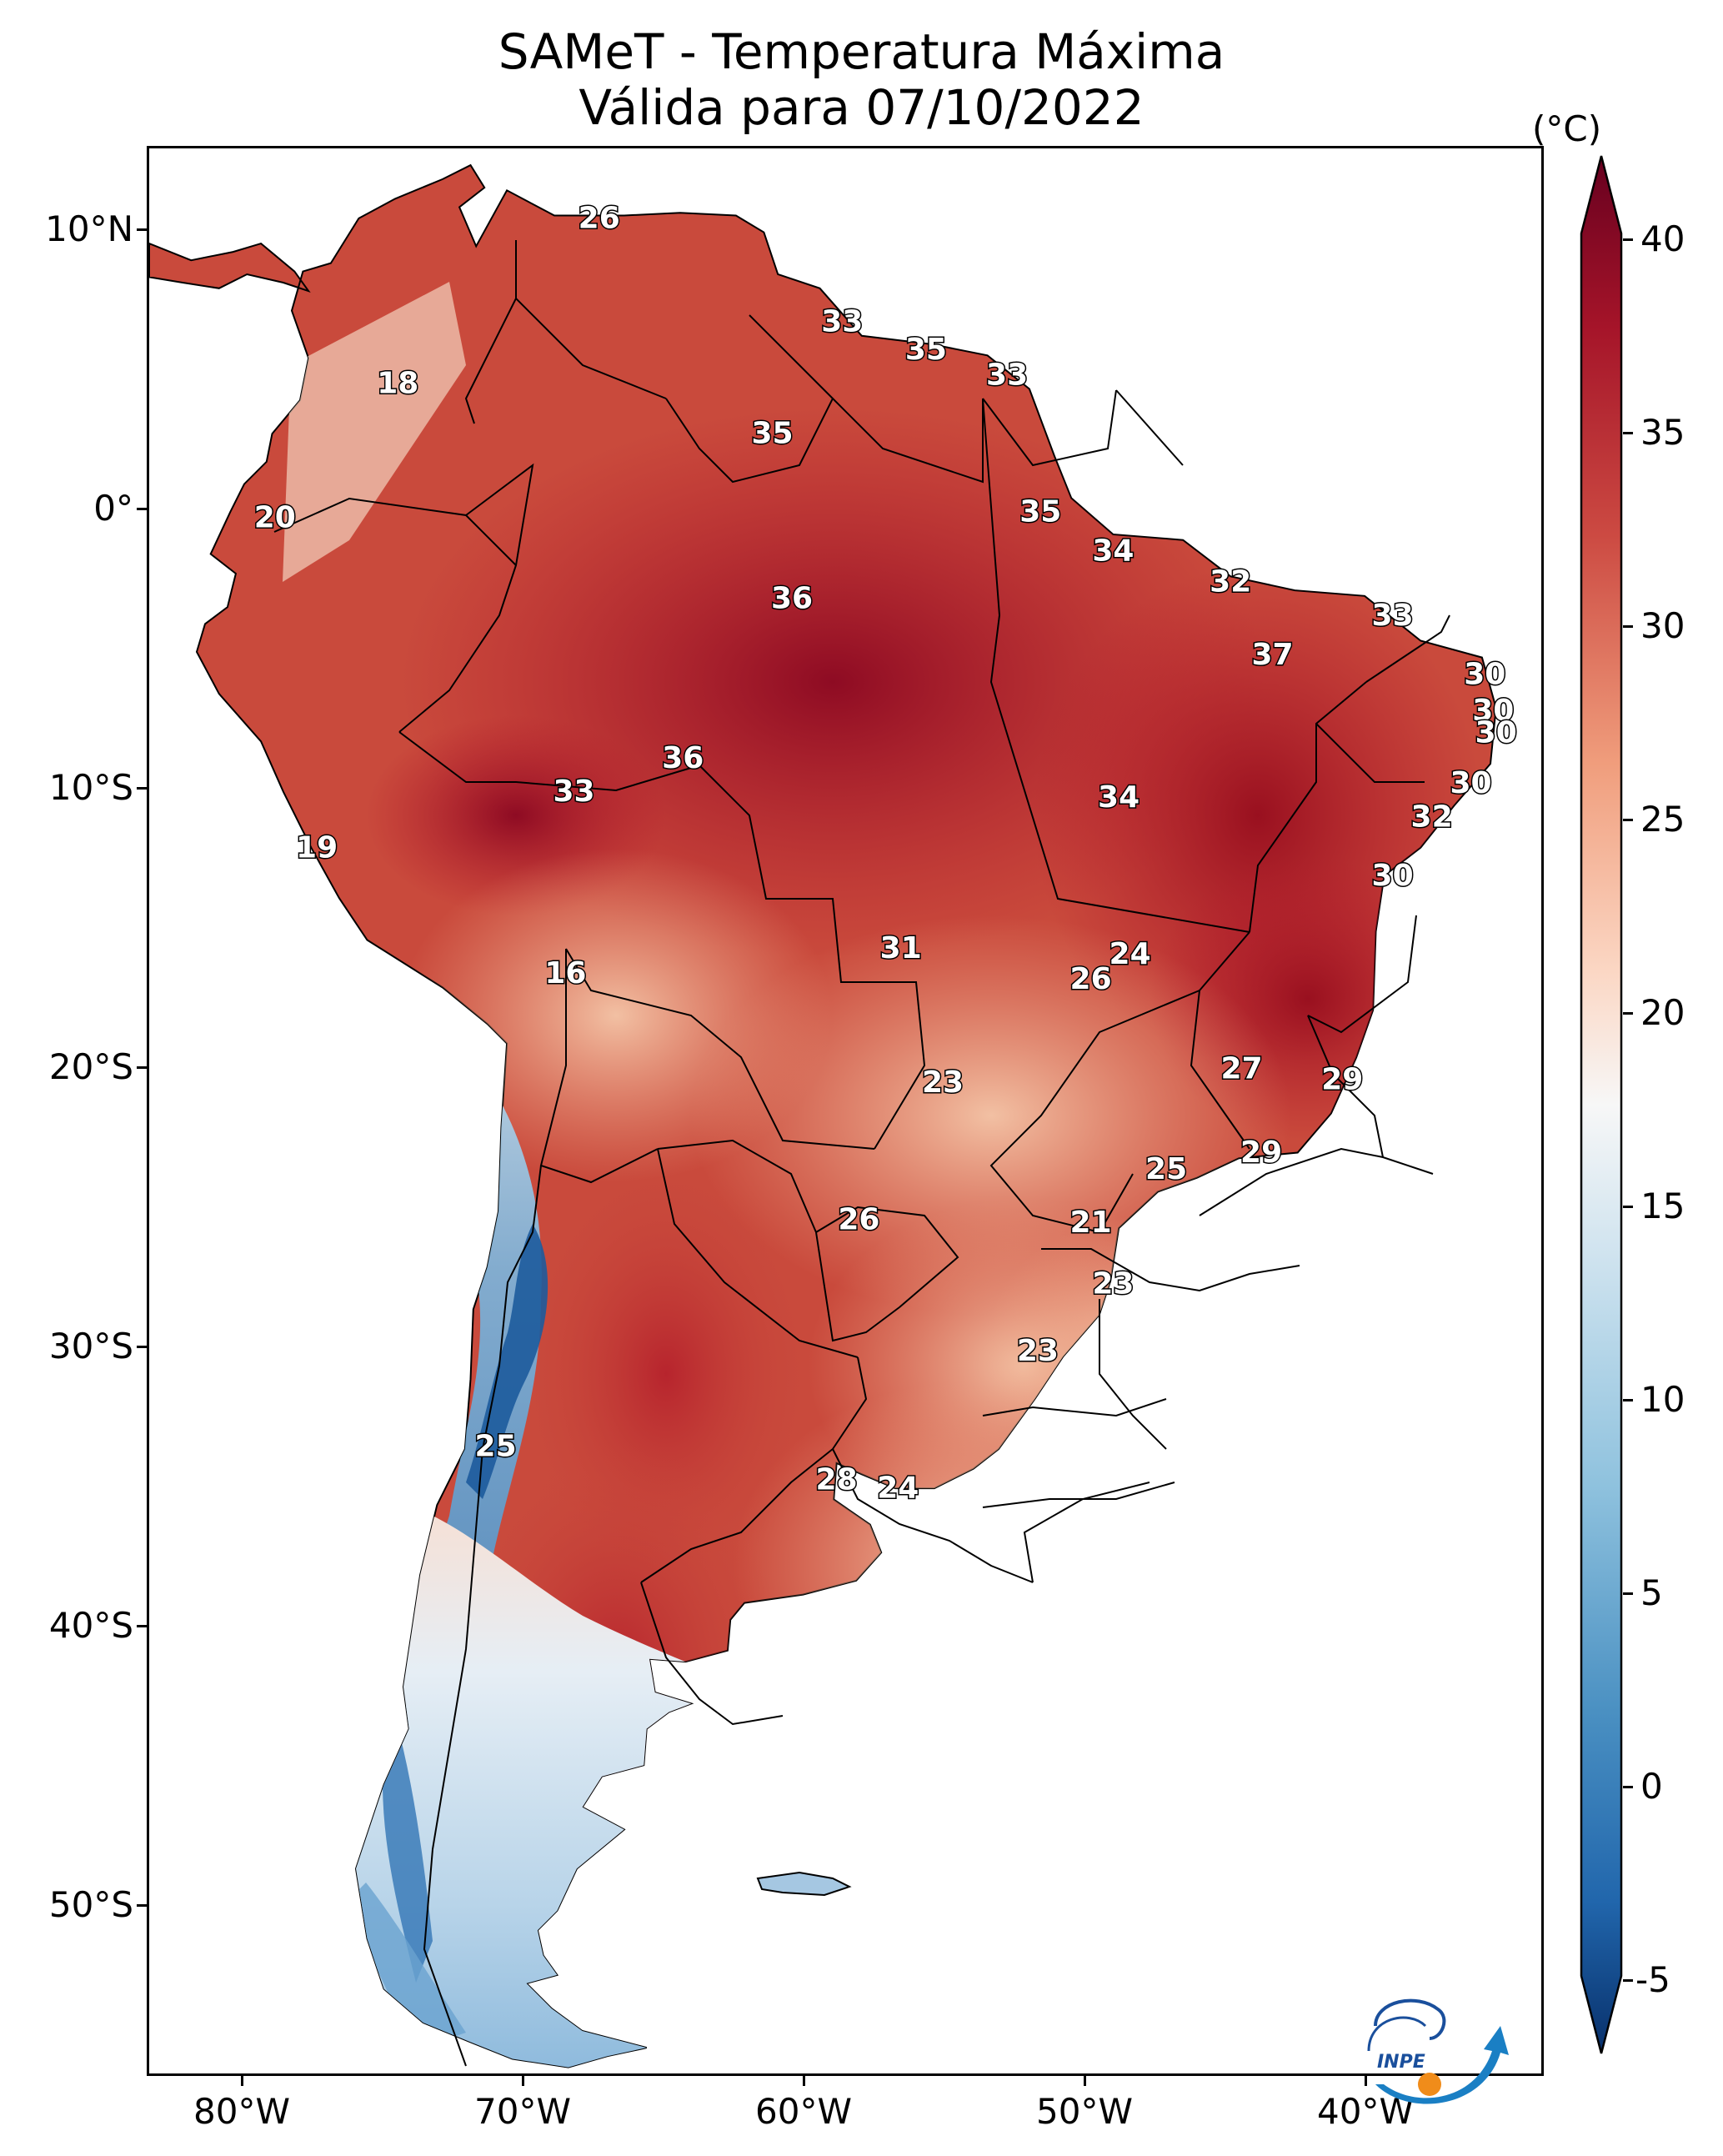 The width and height of the screenshot is (1723, 2156). I want to click on colorbar-tick-label: 35, so click(1663, 432).